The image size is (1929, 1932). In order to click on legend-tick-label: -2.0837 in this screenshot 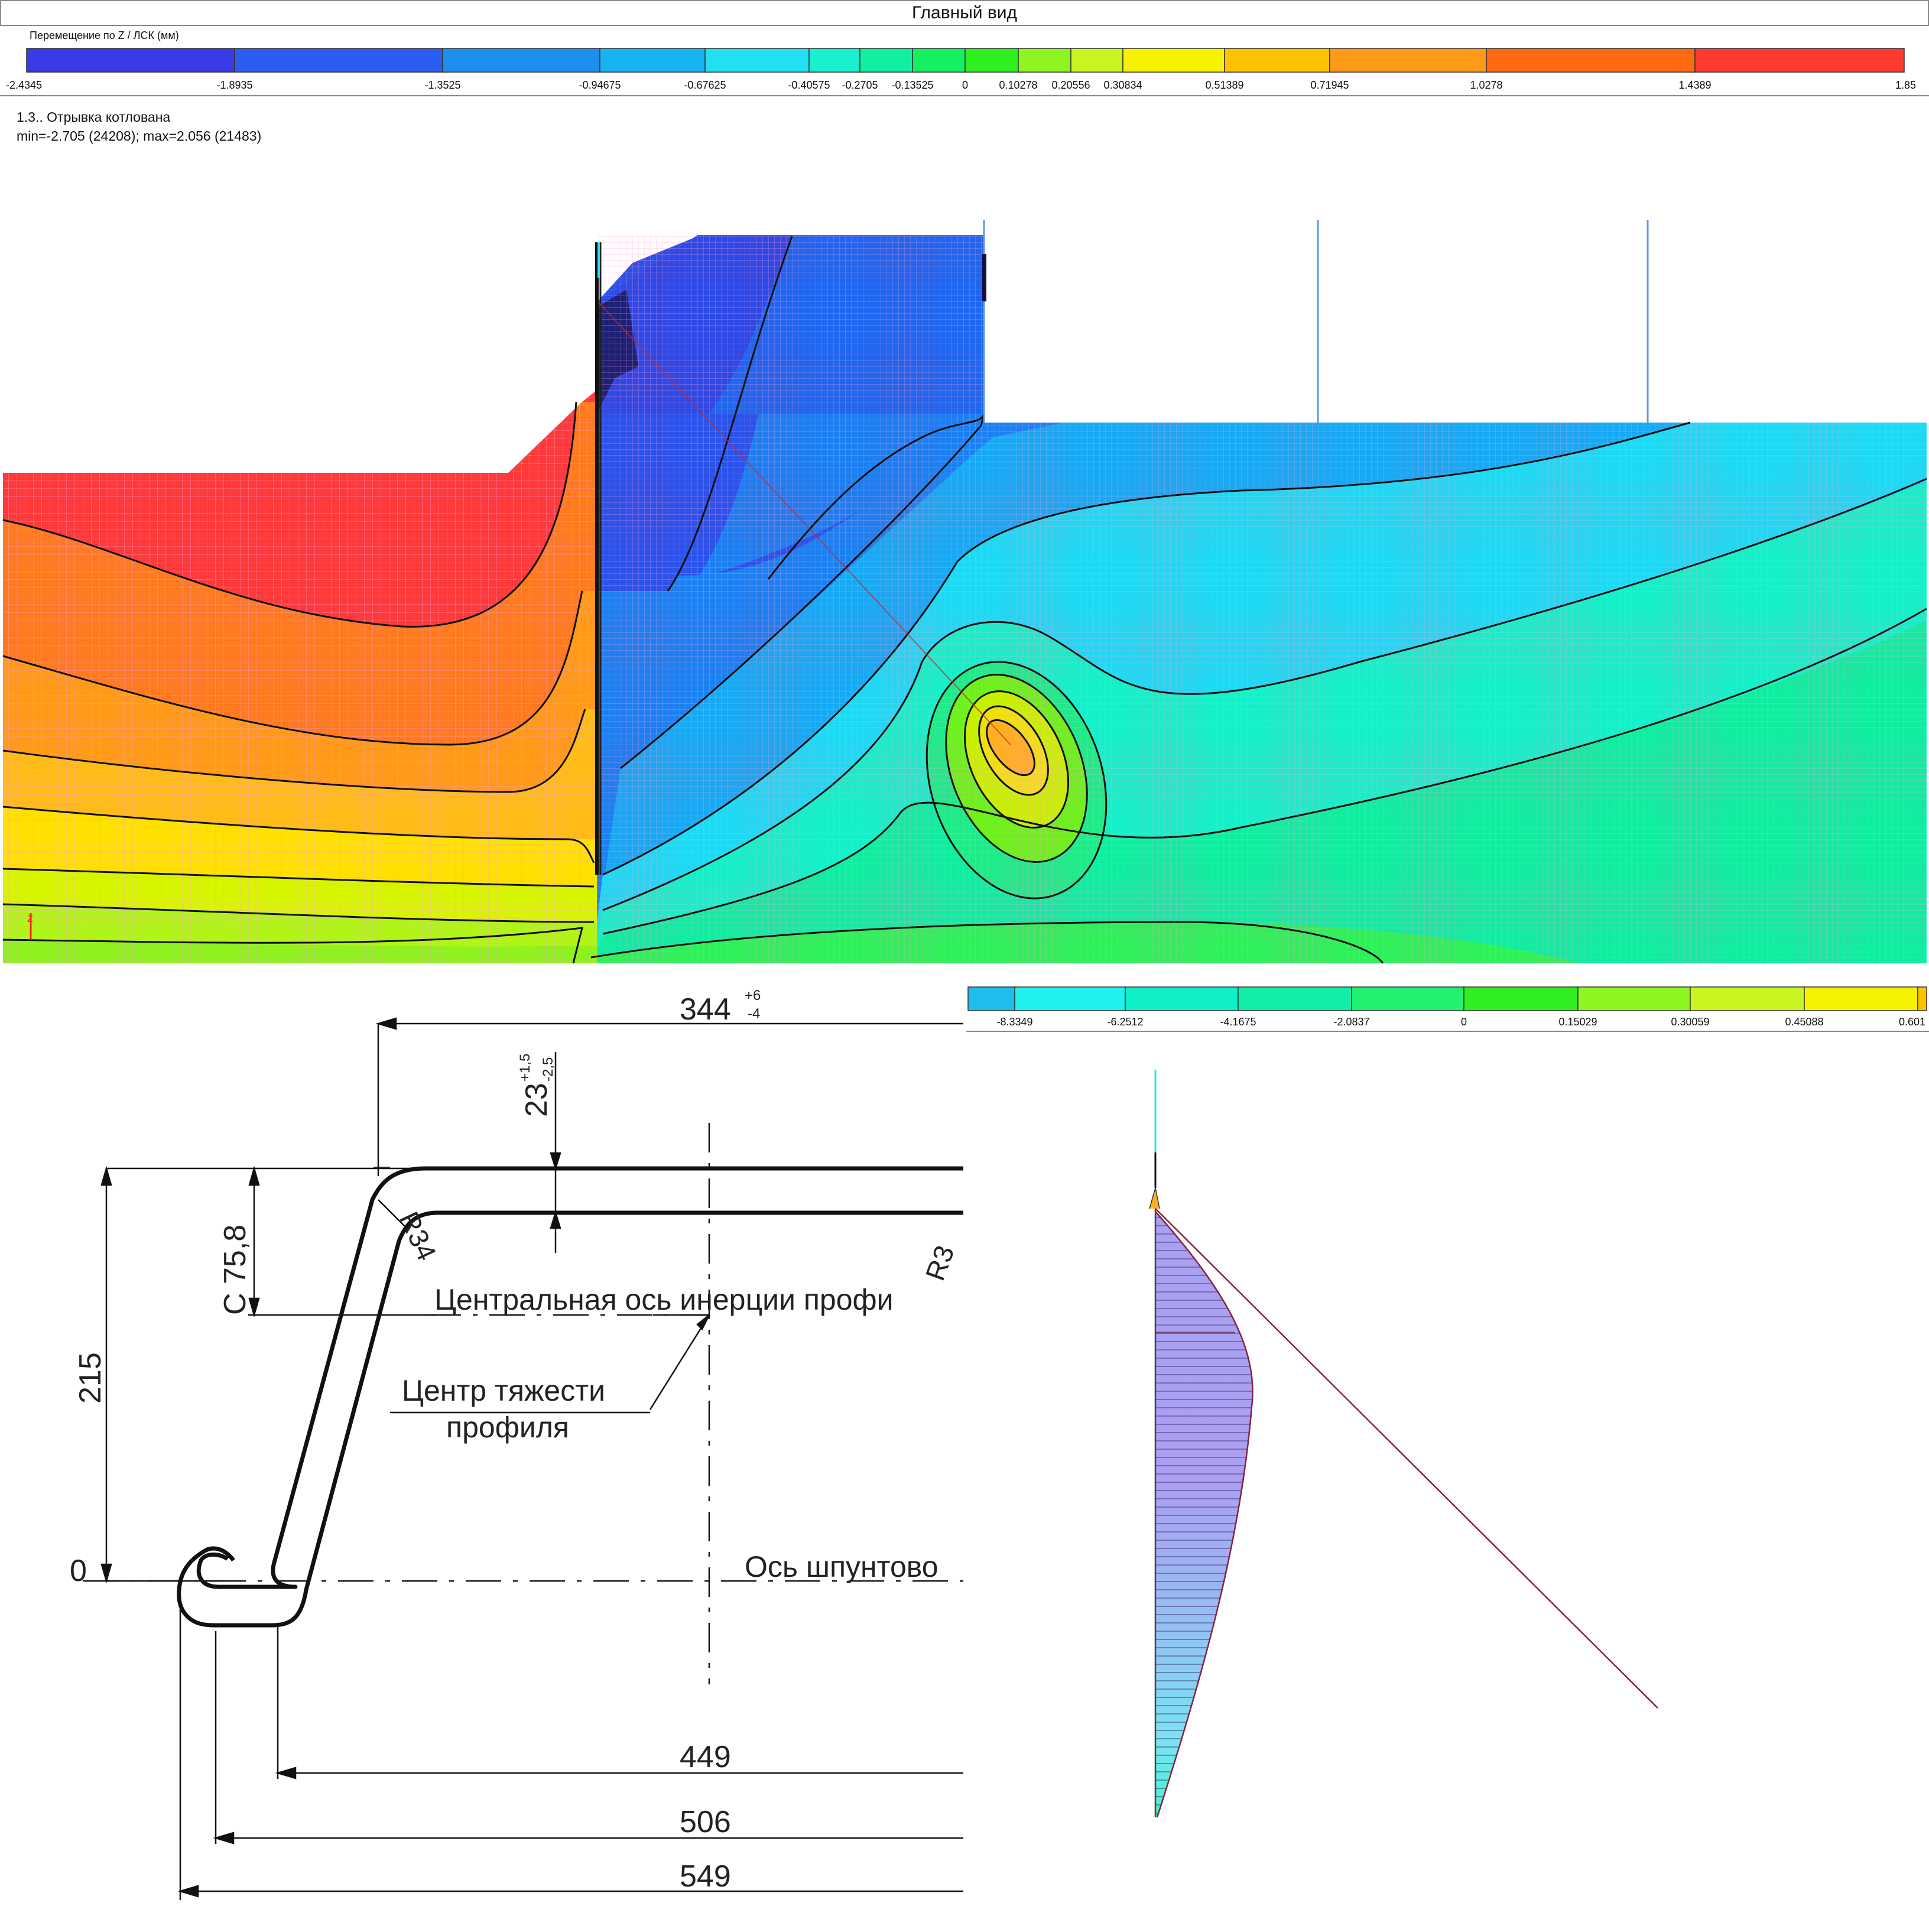, I will do `click(1351, 1022)`.